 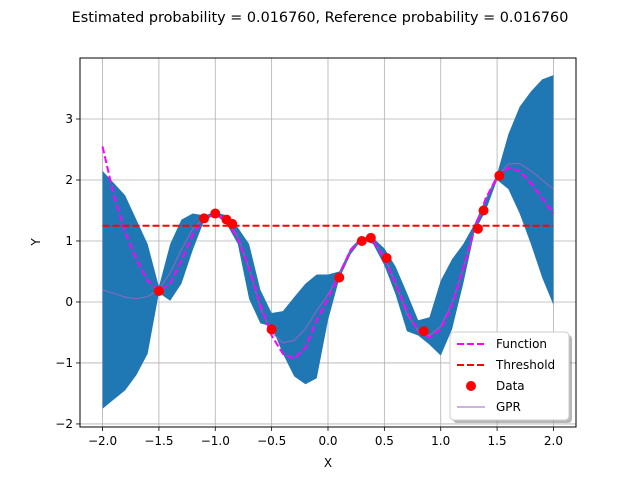 What do you see at coordinates (64, 424) in the screenshot?
I see `y-tick-label: −2` at bounding box center [64, 424].